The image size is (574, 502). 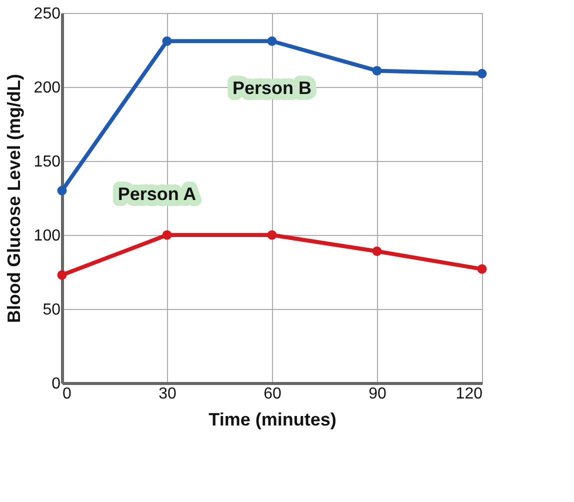 What do you see at coordinates (14, 199) in the screenshot?
I see `y-axis-title: Blood Glucose Level (mg/dL)` at bounding box center [14, 199].